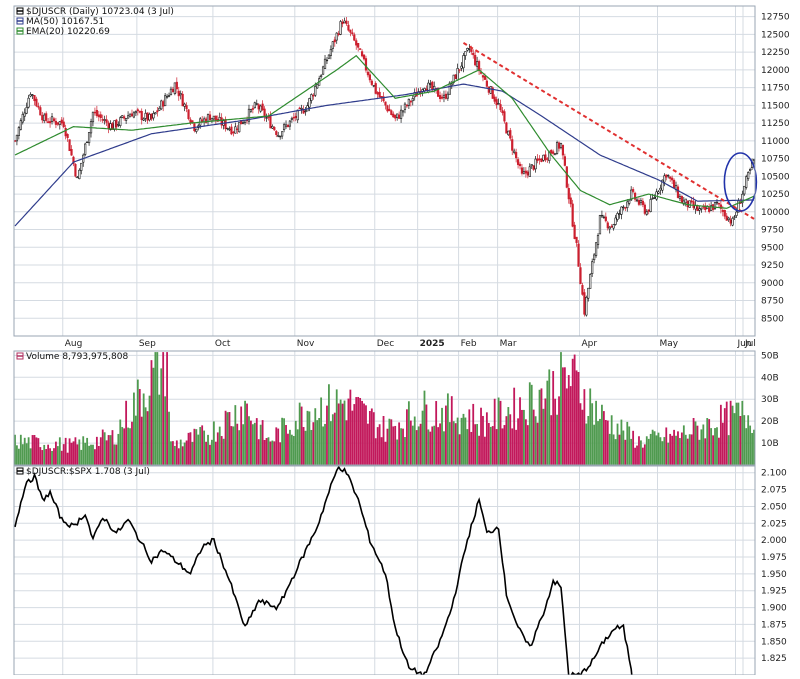  What do you see at coordinates (774, 609) in the screenshot?
I see `ratio-tick-label: 1.900` at bounding box center [774, 609].